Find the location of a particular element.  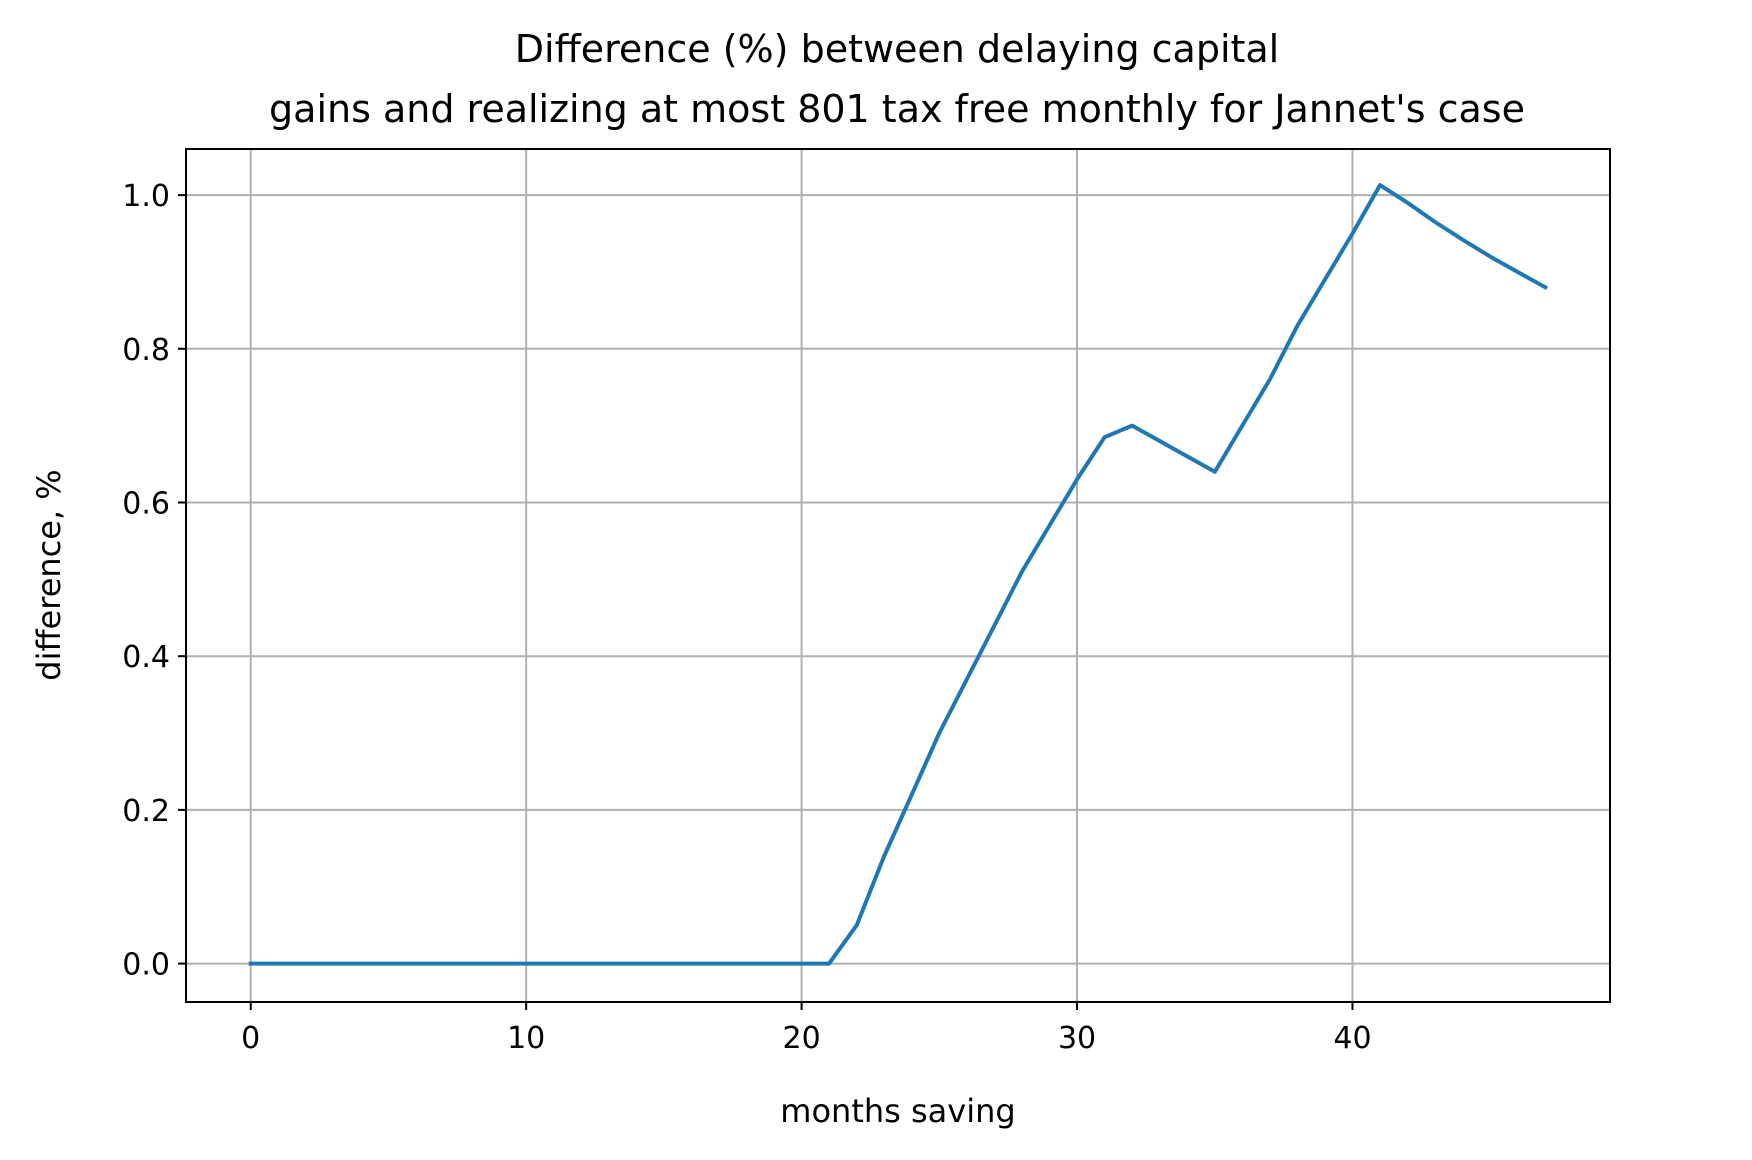

x-tick-label: 20 is located at coordinates (802, 1038).